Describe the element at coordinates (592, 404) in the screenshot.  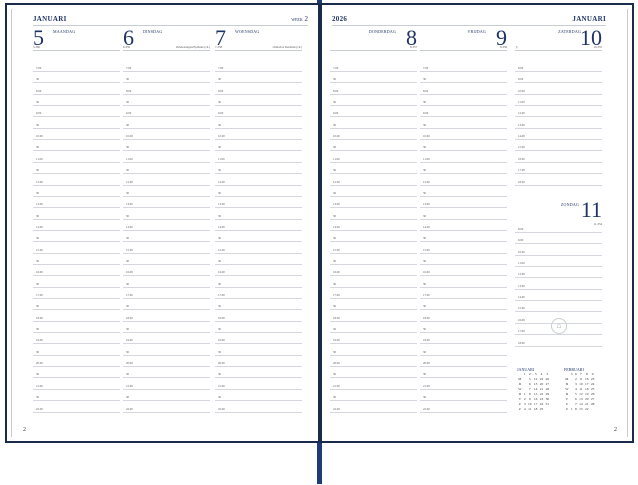
I see `calendar-day: 28` at that location.